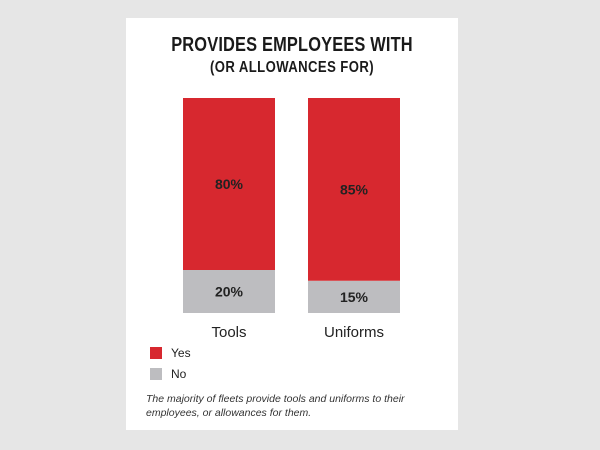  What do you see at coordinates (168, 374) in the screenshot?
I see `legend-item-no: No` at bounding box center [168, 374].